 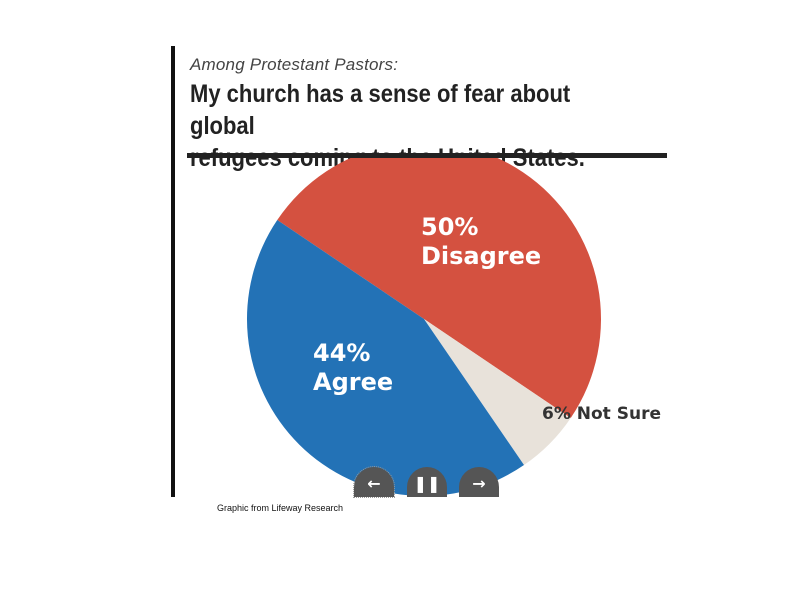 I want to click on pause-icon: ❚❚, so click(x=427, y=483).